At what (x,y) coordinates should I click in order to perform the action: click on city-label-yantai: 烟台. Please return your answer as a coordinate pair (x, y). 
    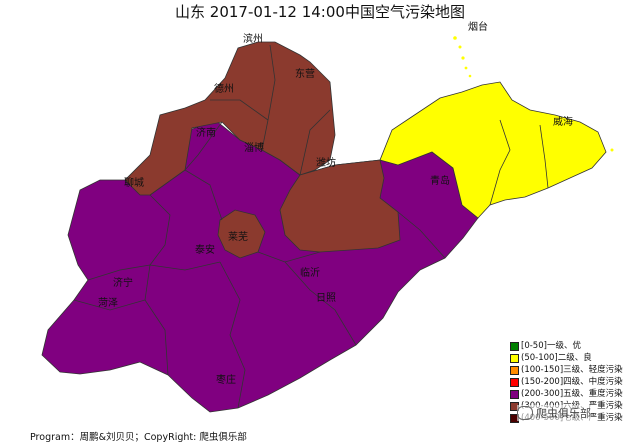
    Looking at the image, I should click on (478, 26).